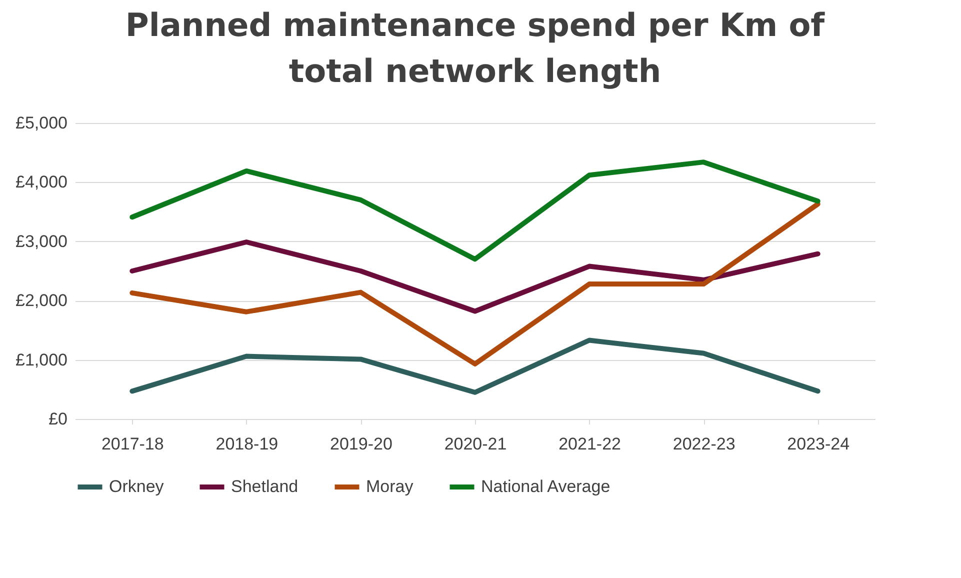 This screenshot has height=578, width=961. I want to click on x-tick-label: 2018-19, so click(247, 444).